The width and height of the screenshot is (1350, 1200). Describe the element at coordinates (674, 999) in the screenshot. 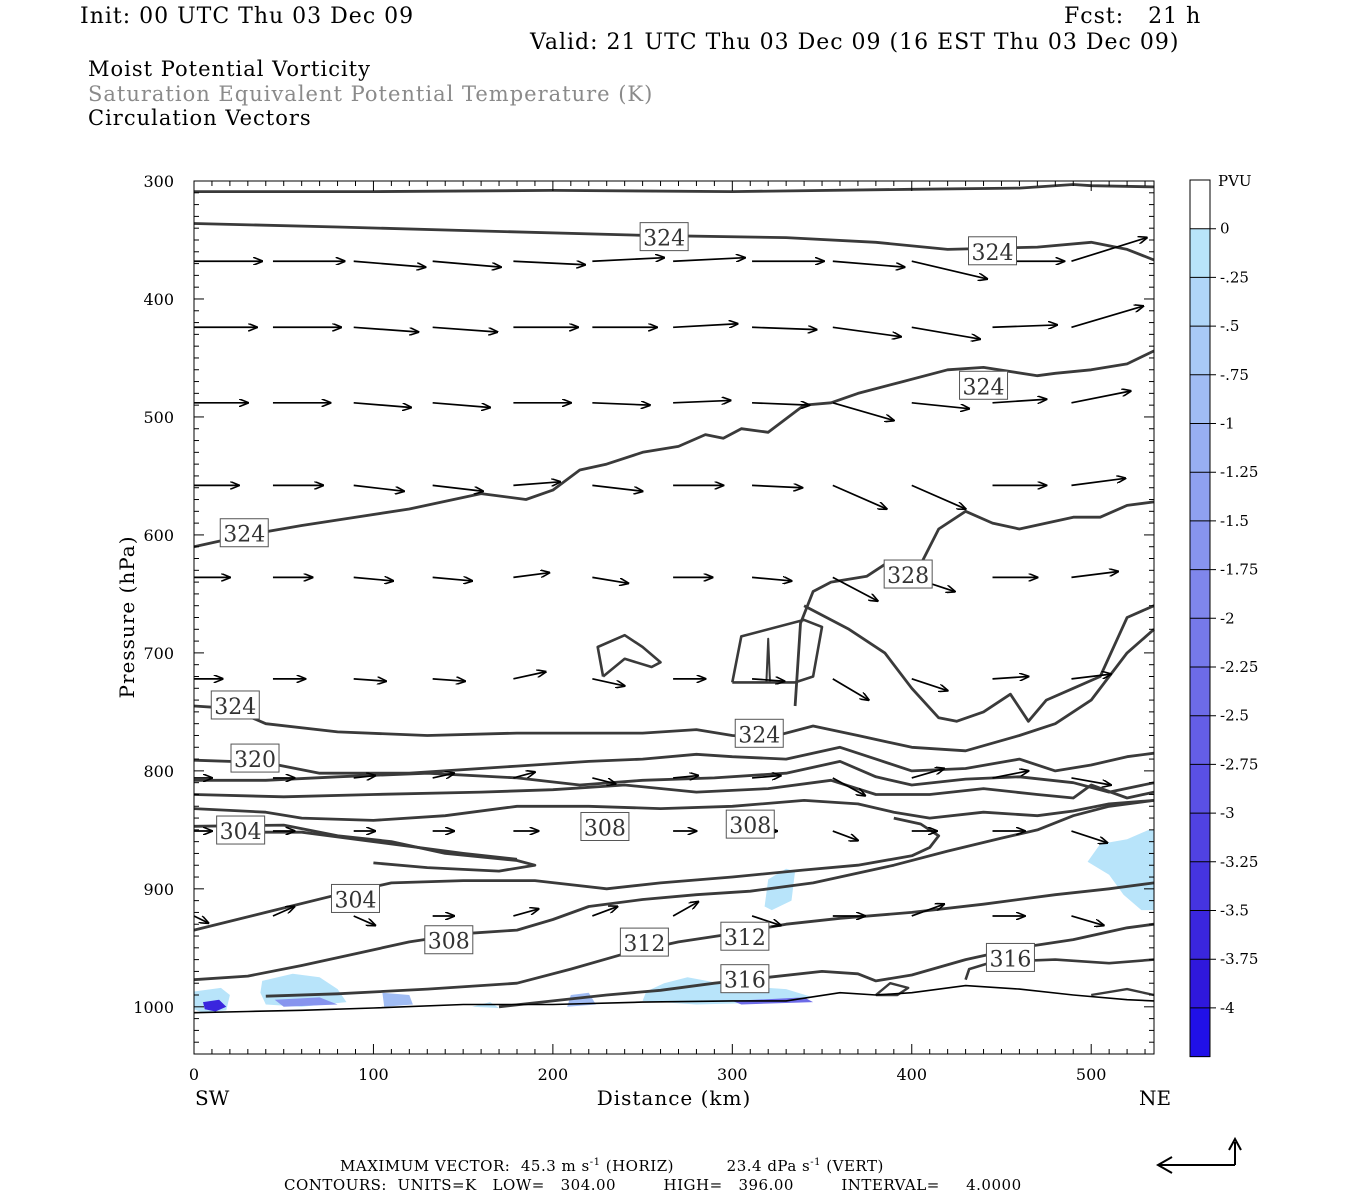

I see `surface-line` at that location.